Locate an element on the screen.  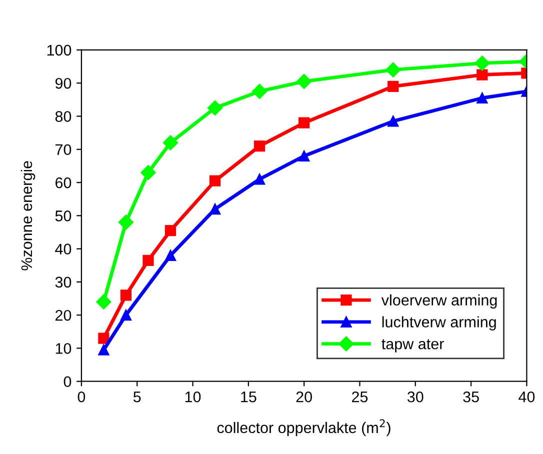
x-tick-label: 30 is located at coordinates (415, 396).